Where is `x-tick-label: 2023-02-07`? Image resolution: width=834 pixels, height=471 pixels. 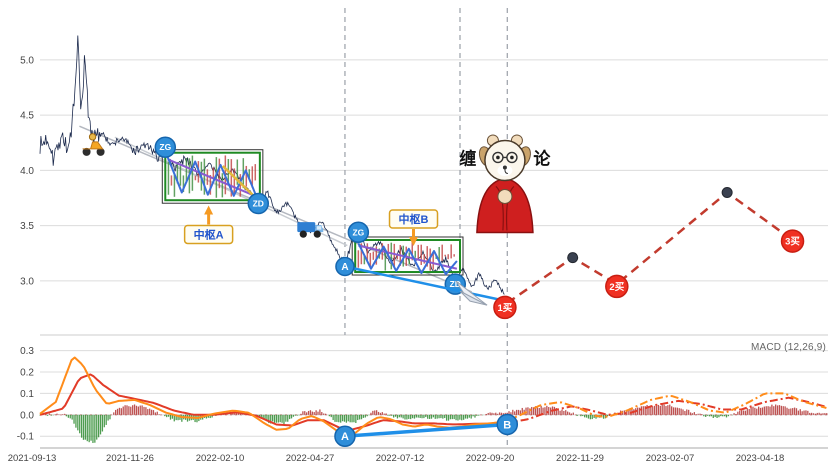 x-tick-label: 2023-02-07 is located at coordinates (670, 458).